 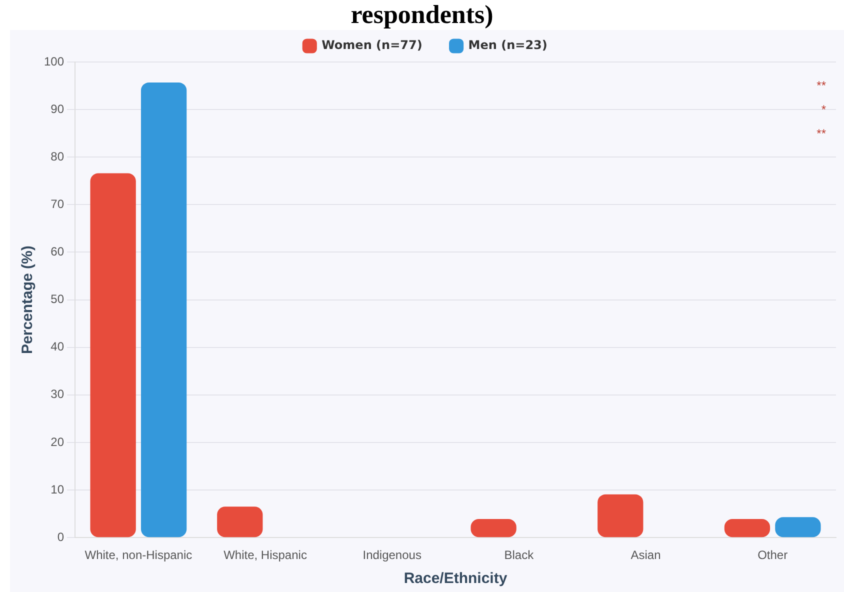 I want to click on y-tick-label: 50, so click(x=57, y=299).